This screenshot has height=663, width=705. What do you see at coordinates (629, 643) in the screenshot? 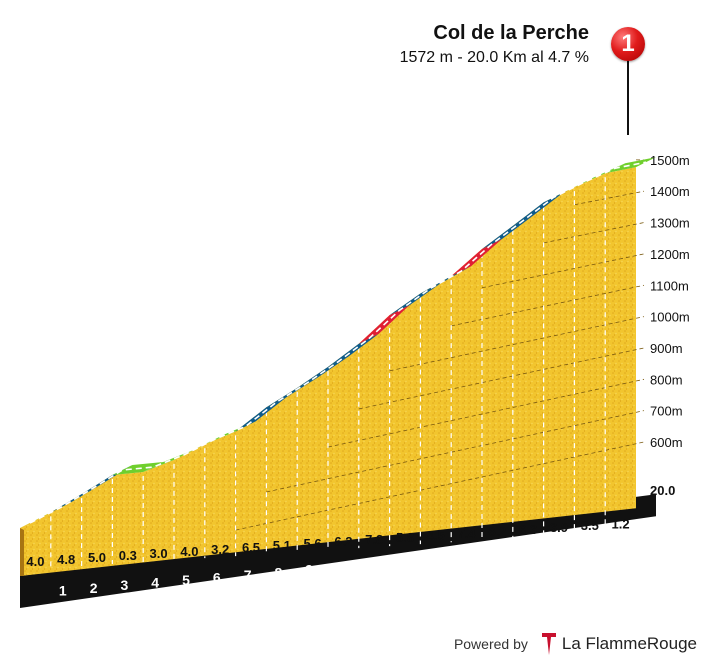
I see `brand-name: La FlammeRouge` at bounding box center [629, 643].